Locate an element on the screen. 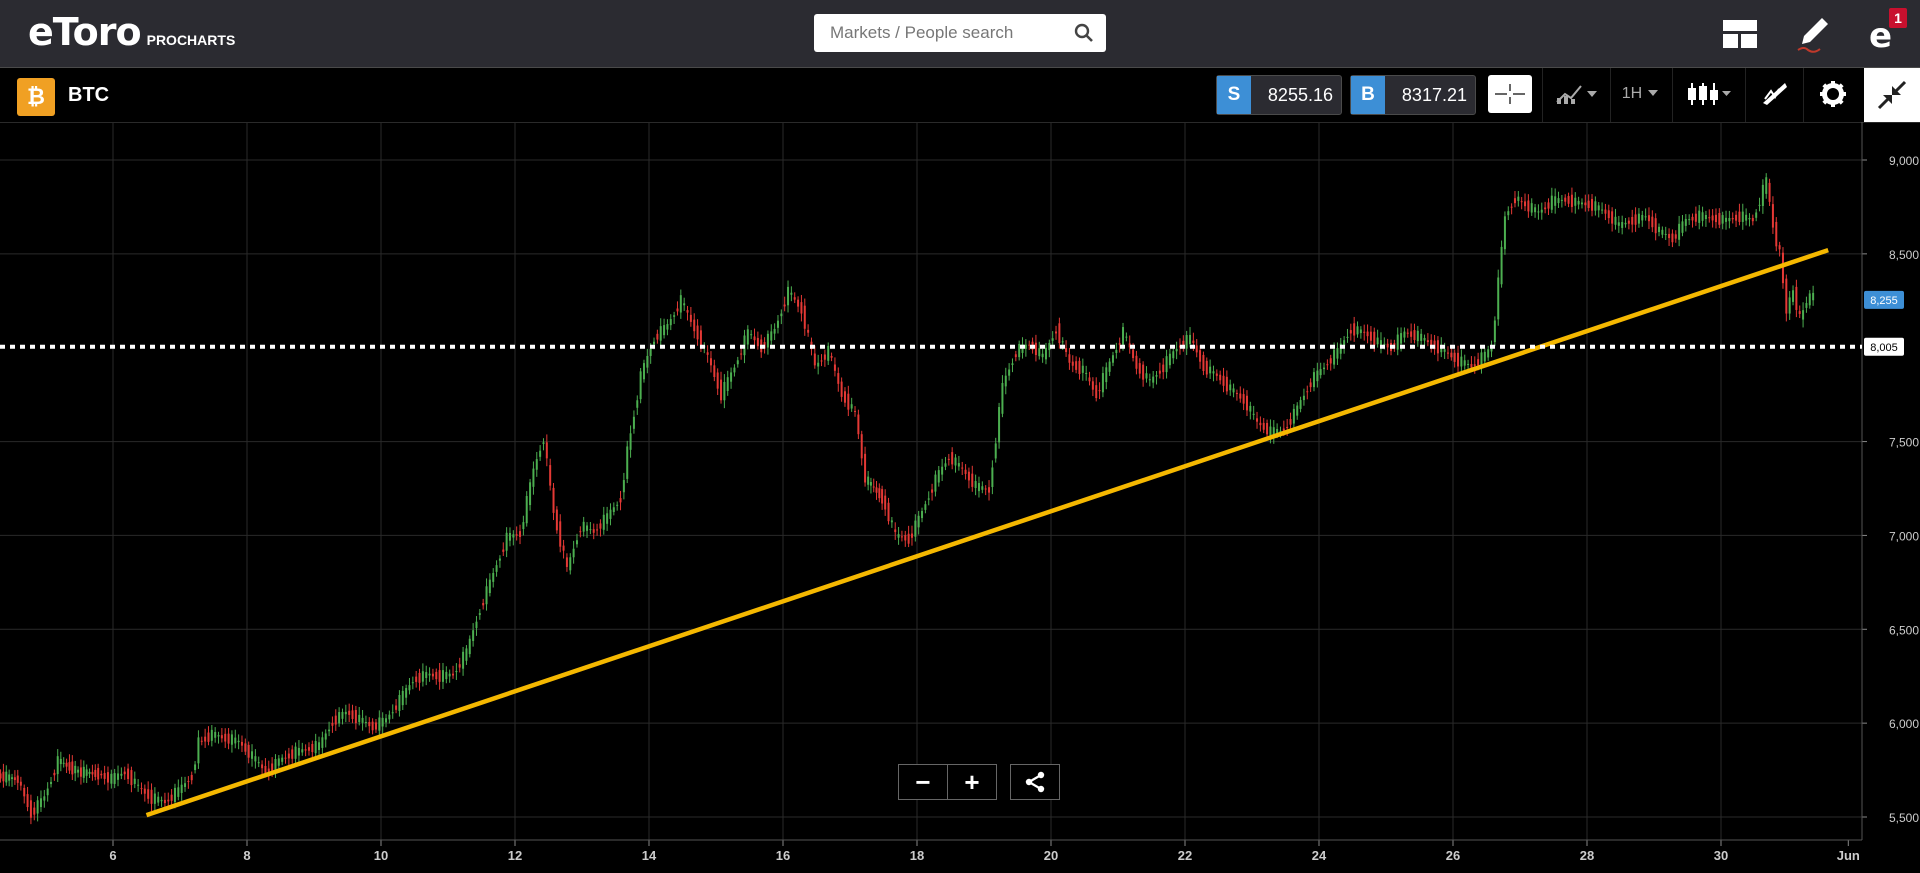 This screenshot has width=1920, height=873. gear-icon is located at coordinates (1833, 94).